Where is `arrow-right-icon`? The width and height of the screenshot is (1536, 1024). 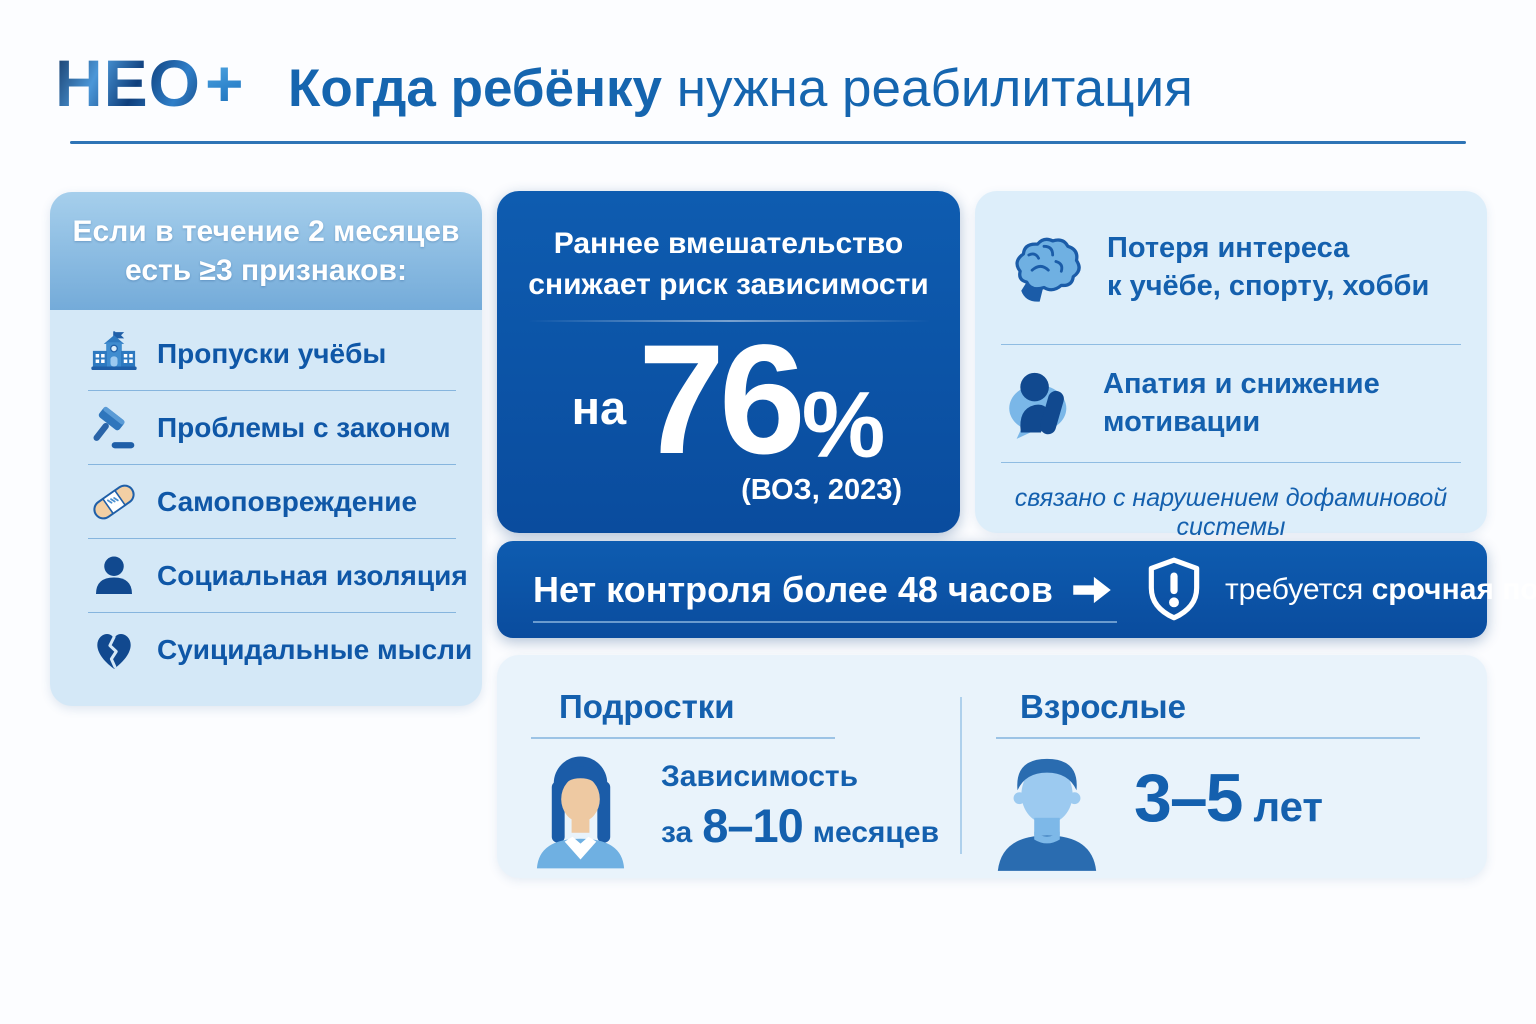 arrow-right-icon is located at coordinates (1092, 590).